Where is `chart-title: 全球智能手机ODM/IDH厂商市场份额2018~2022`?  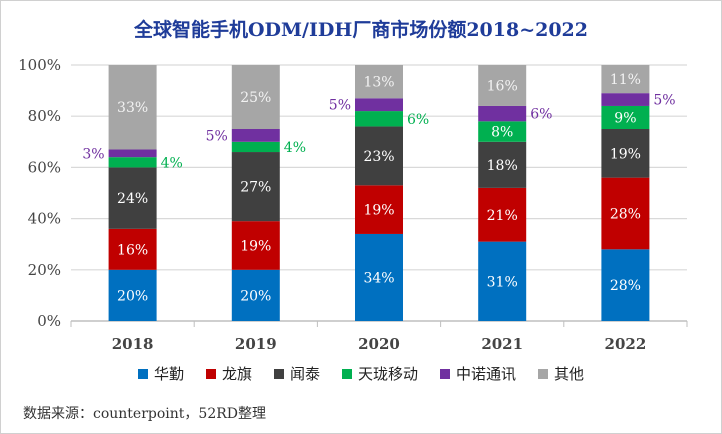 chart-title: 全球智能手机ODM/IDH厂商市场份额2018~2022 is located at coordinates (361, 30).